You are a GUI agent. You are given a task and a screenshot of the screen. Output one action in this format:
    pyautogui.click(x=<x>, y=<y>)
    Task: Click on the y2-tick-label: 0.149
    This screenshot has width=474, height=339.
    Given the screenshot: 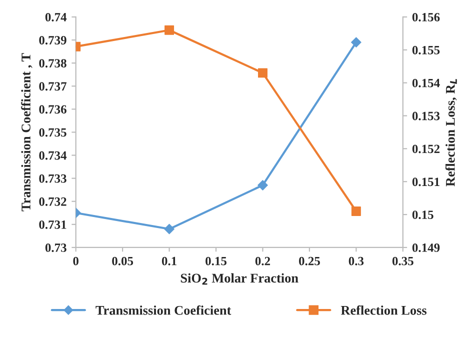 What is the action you would take?
    pyautogui.click(x=426, y=247)
    